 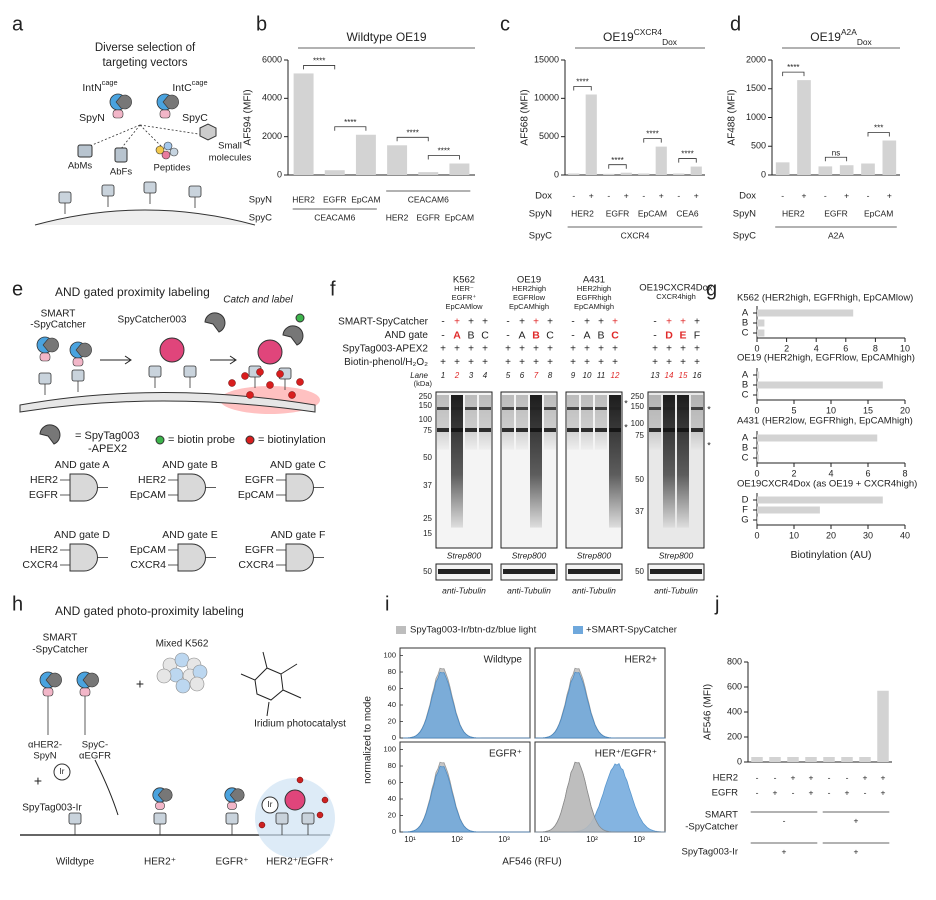 I want to click on label: = biotin probe, so click(x=201, y=440).